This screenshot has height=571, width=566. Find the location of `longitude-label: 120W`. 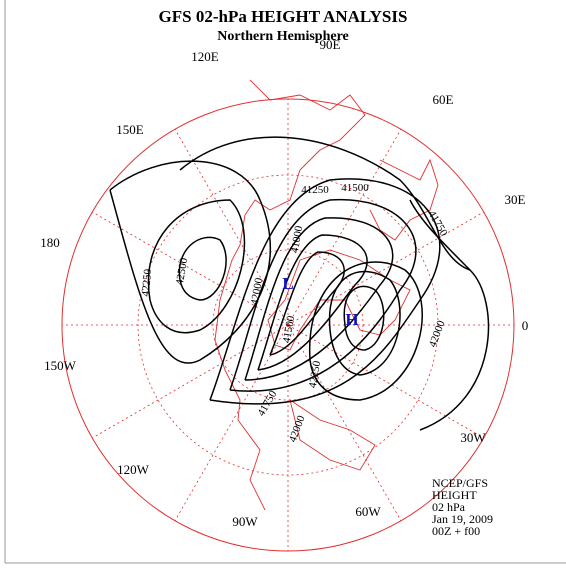

longitude-label: 120W is located at coordinates (133, 469).